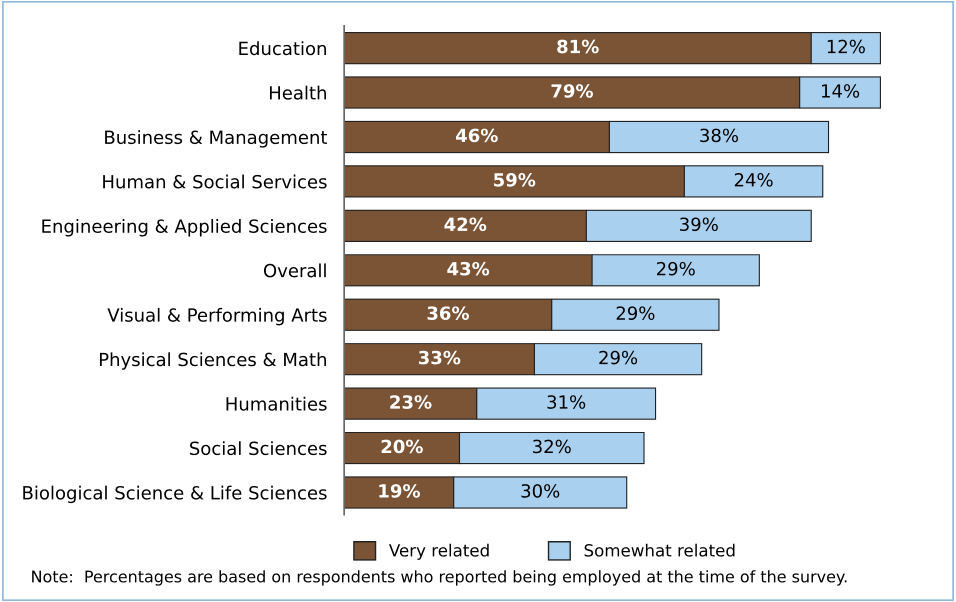  What do you see at coordinates (541, 491) in the screenshot?
I see `data-label: 30%` at bounding box center [541, 491].